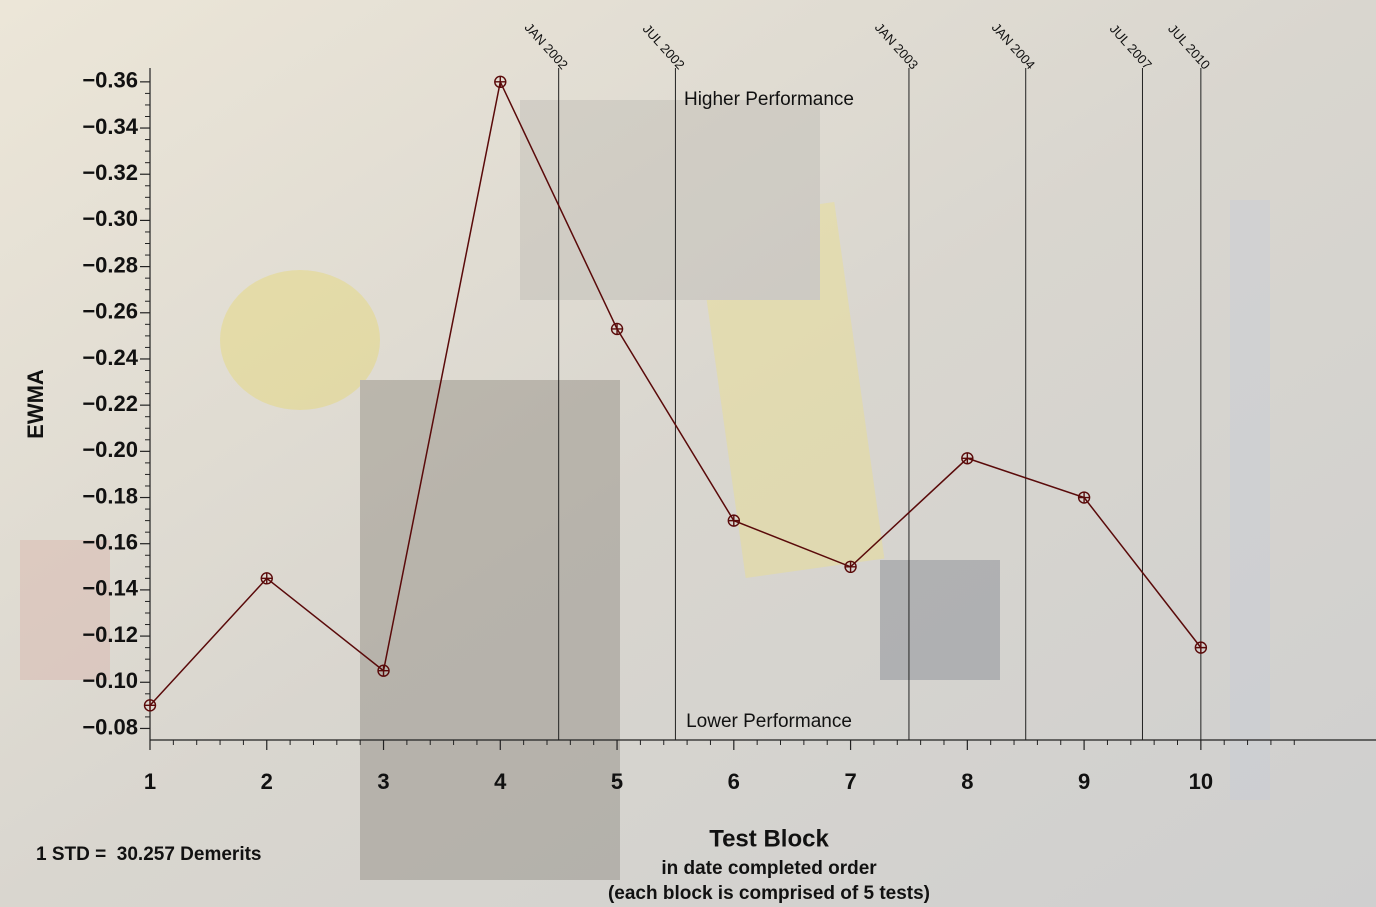 Image resolution: width=1376 pixels, height=907 pixels. I want to click on y-tick-label: −0.16, so click(110, 542).